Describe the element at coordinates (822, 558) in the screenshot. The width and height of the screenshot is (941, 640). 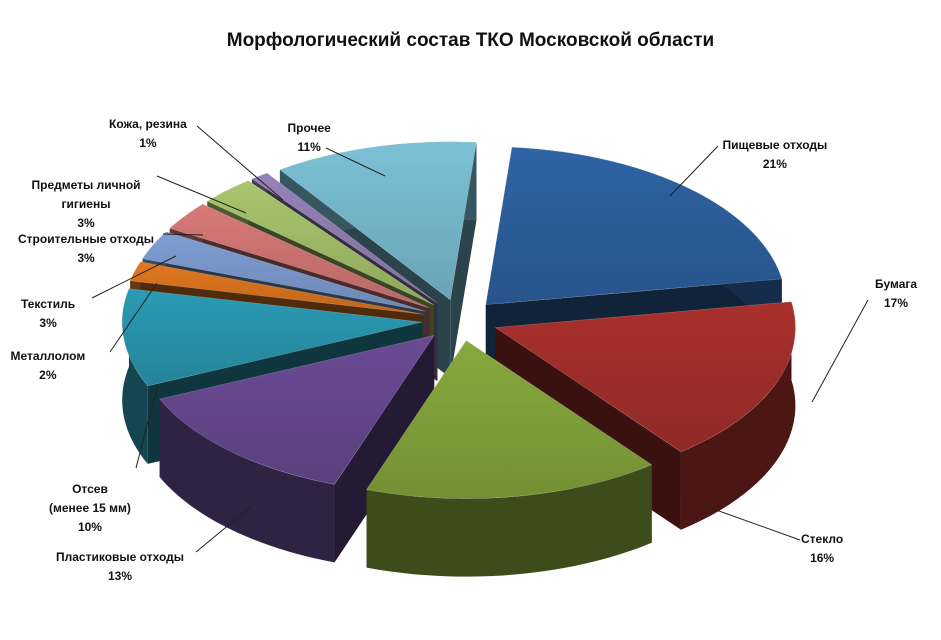
I see `slice-label-value: 16%` at that location.